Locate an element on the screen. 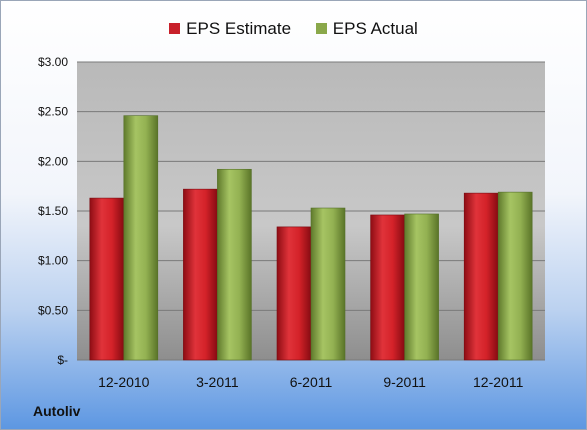 This screenshot has height=430, width=587. y-tick-label: $3.00 is located at coordinates (53, 62).